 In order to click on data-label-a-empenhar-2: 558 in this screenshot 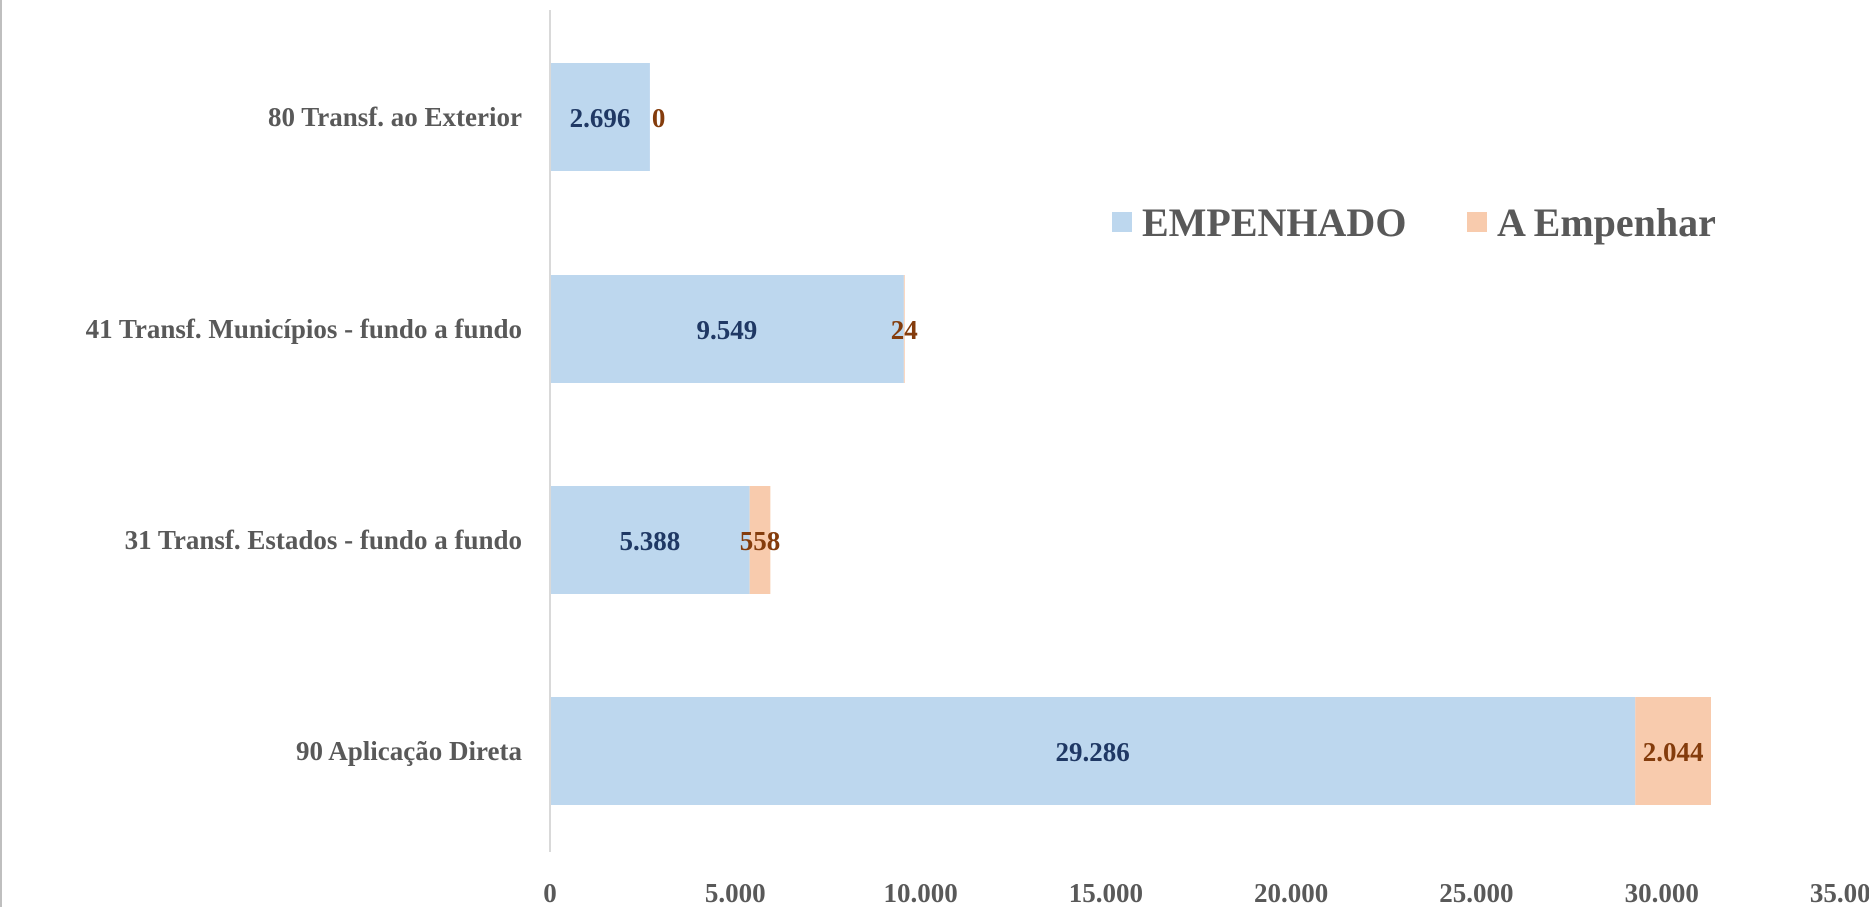, I will do `click(760, 541)`.